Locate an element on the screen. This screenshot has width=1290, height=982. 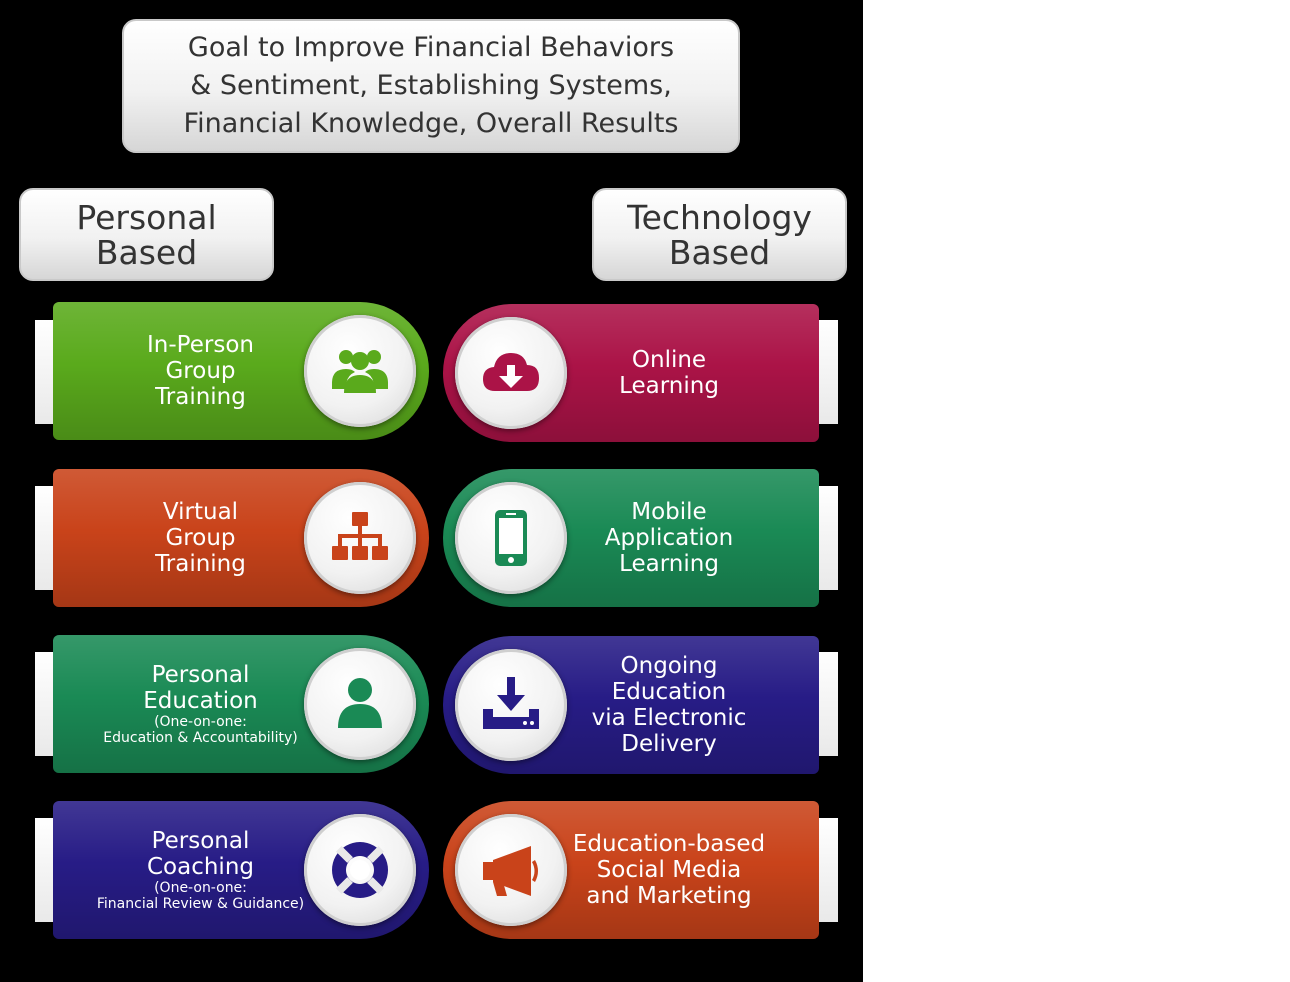
personal-item-label: In-Person Group Training is located at coordinates (200, 371).